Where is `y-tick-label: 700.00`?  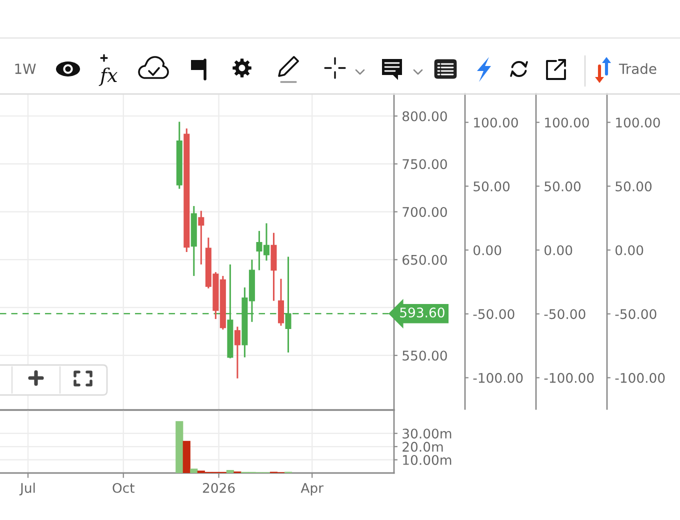 y-tick-label: 700.00 is located at coordinates (424, 212).